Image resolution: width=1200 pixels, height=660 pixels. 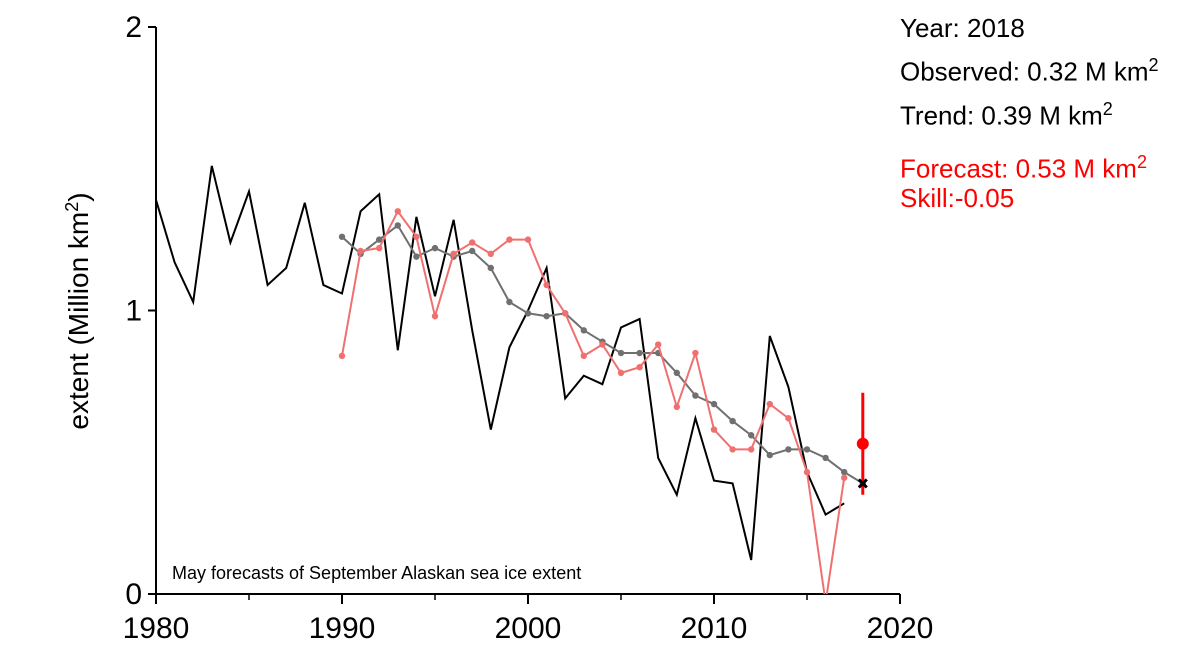 What do you see at coordinates (1023, 168) in the screenshot?
I see `forecast-readout: Forecast: 0.53 M km2` at bounding box center [1023, 168].